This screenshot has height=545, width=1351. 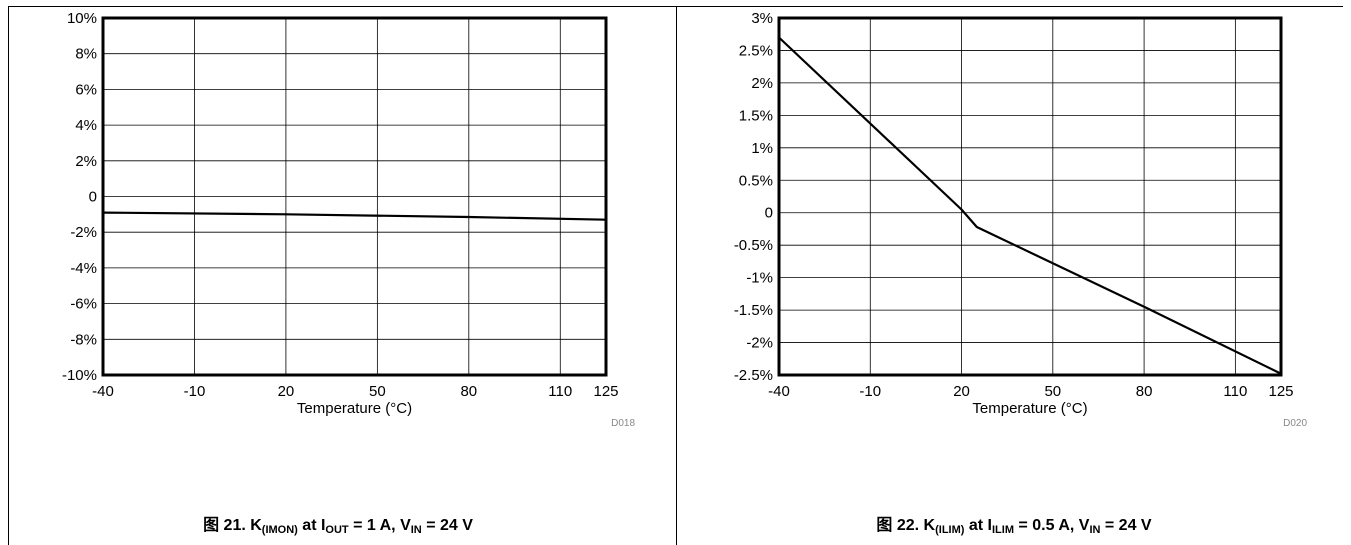 What do you see at coordinates (83, 339) in the screenshot?
I see `y-tick-label: -8%` at bounding box center [83, 339].